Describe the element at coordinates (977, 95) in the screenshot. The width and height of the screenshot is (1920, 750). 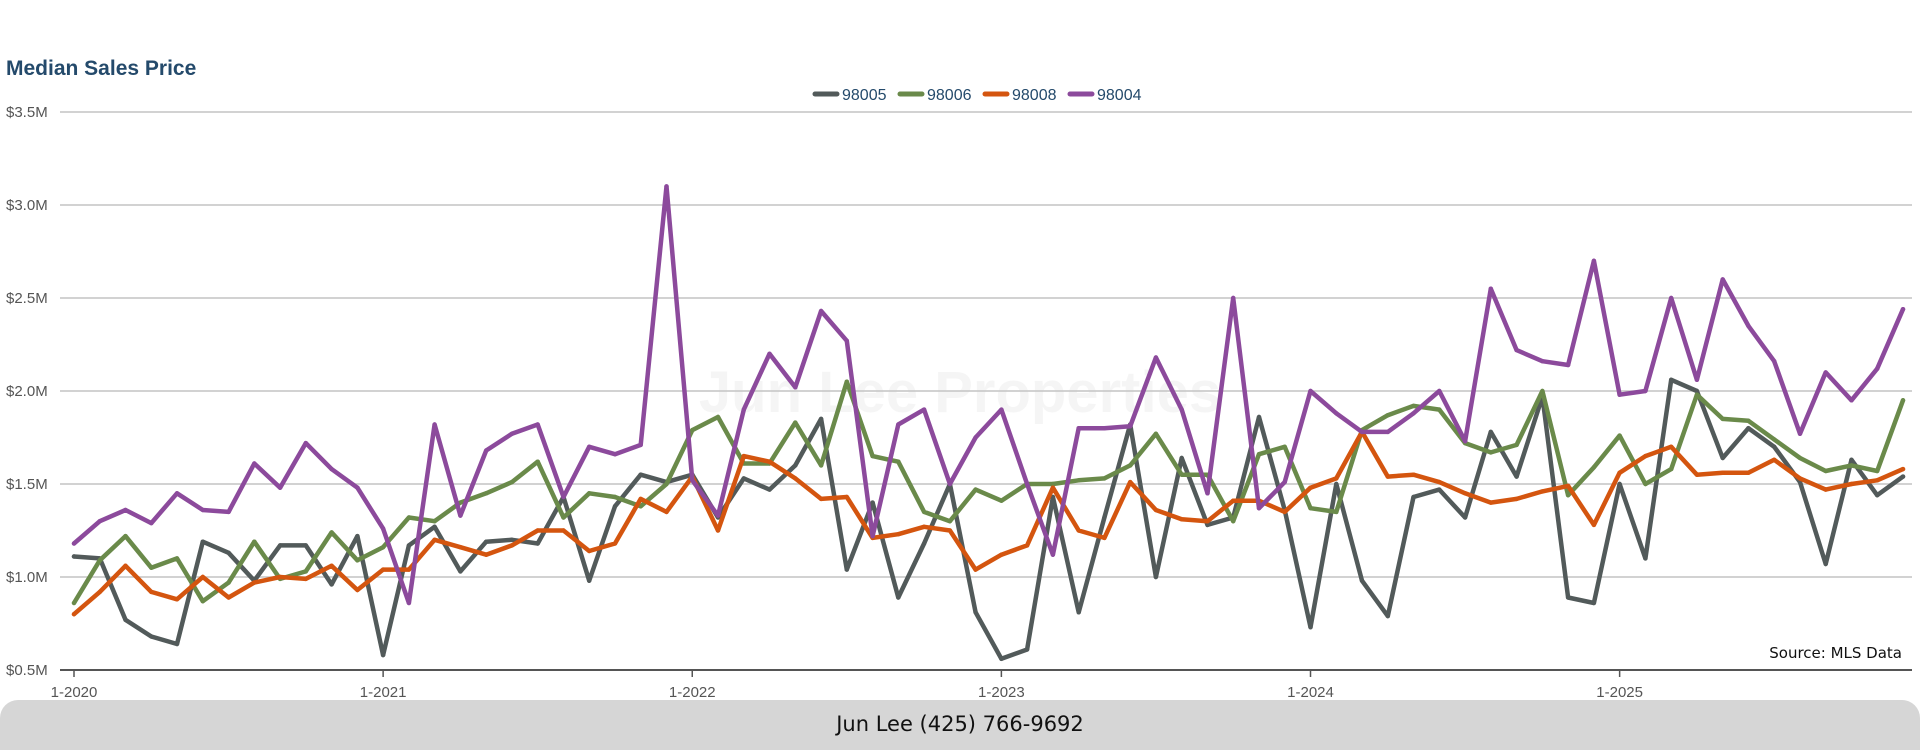
I see `legend: 98005 98006 98008 98004` at that location.